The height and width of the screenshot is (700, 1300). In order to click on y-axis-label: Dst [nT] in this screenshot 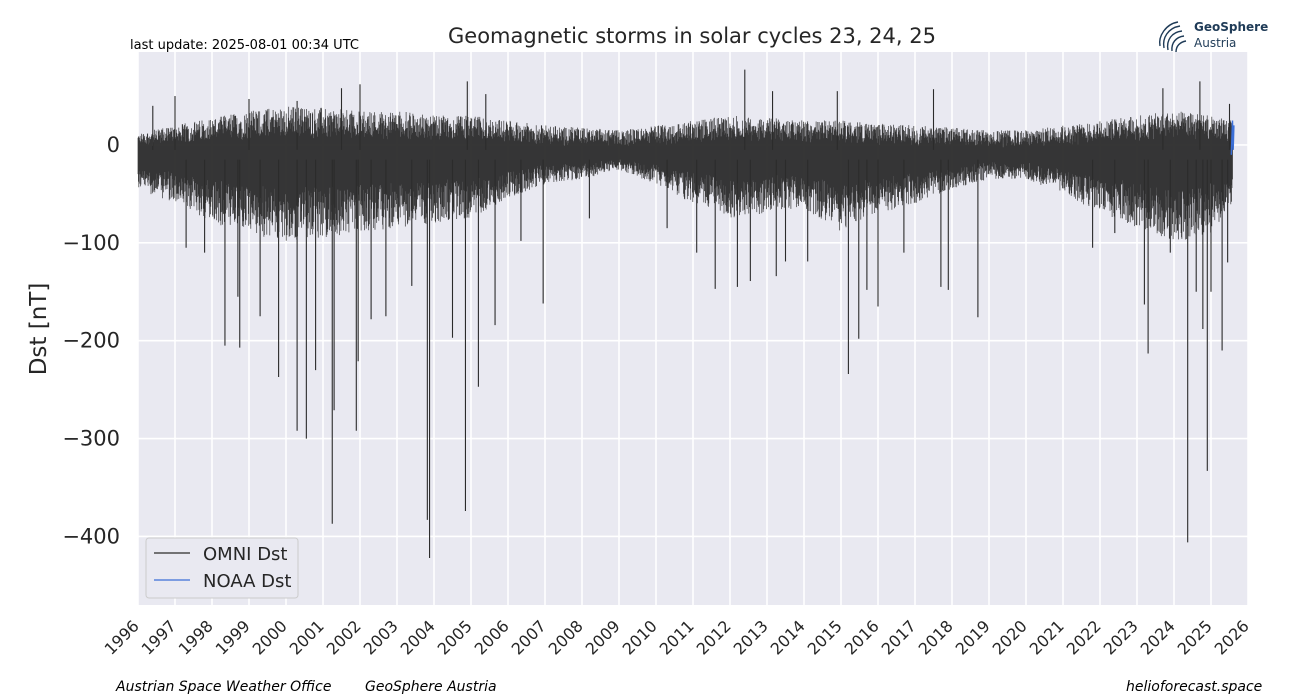, I will do `click(39, 329)`.